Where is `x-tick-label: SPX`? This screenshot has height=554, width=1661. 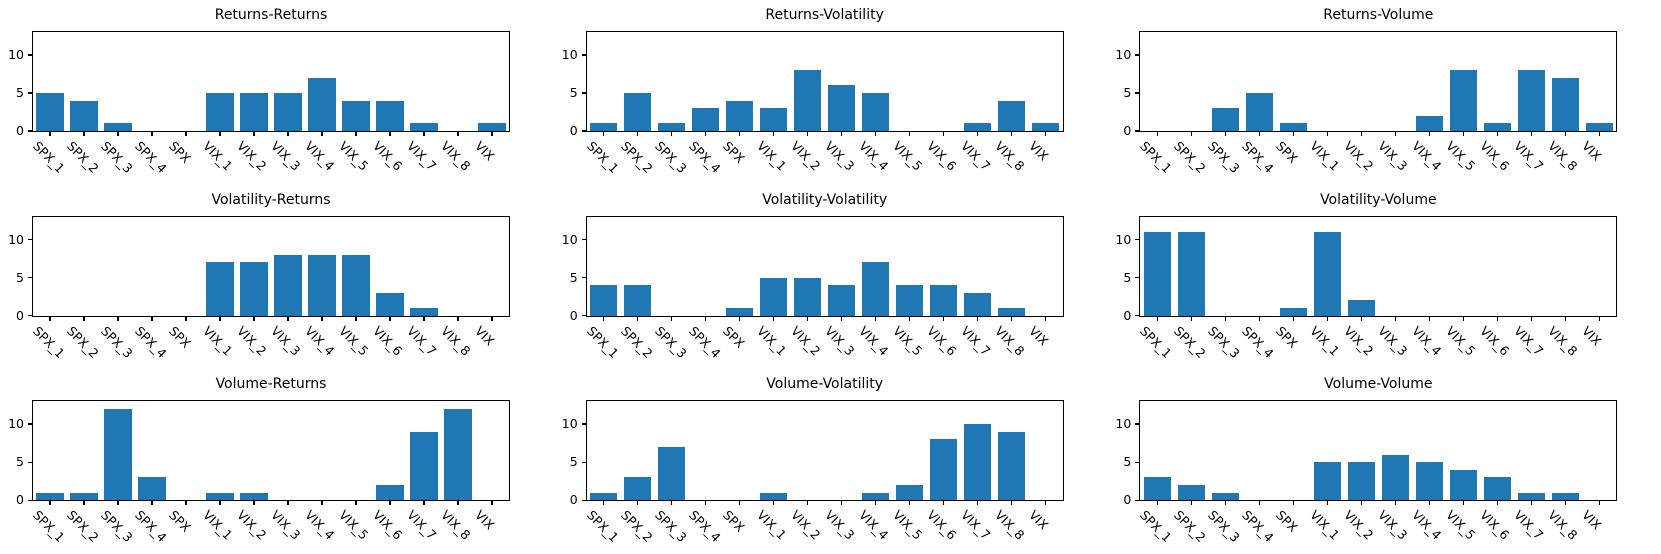
x-tick-label: SPX is located at coordinates (1287, 336).